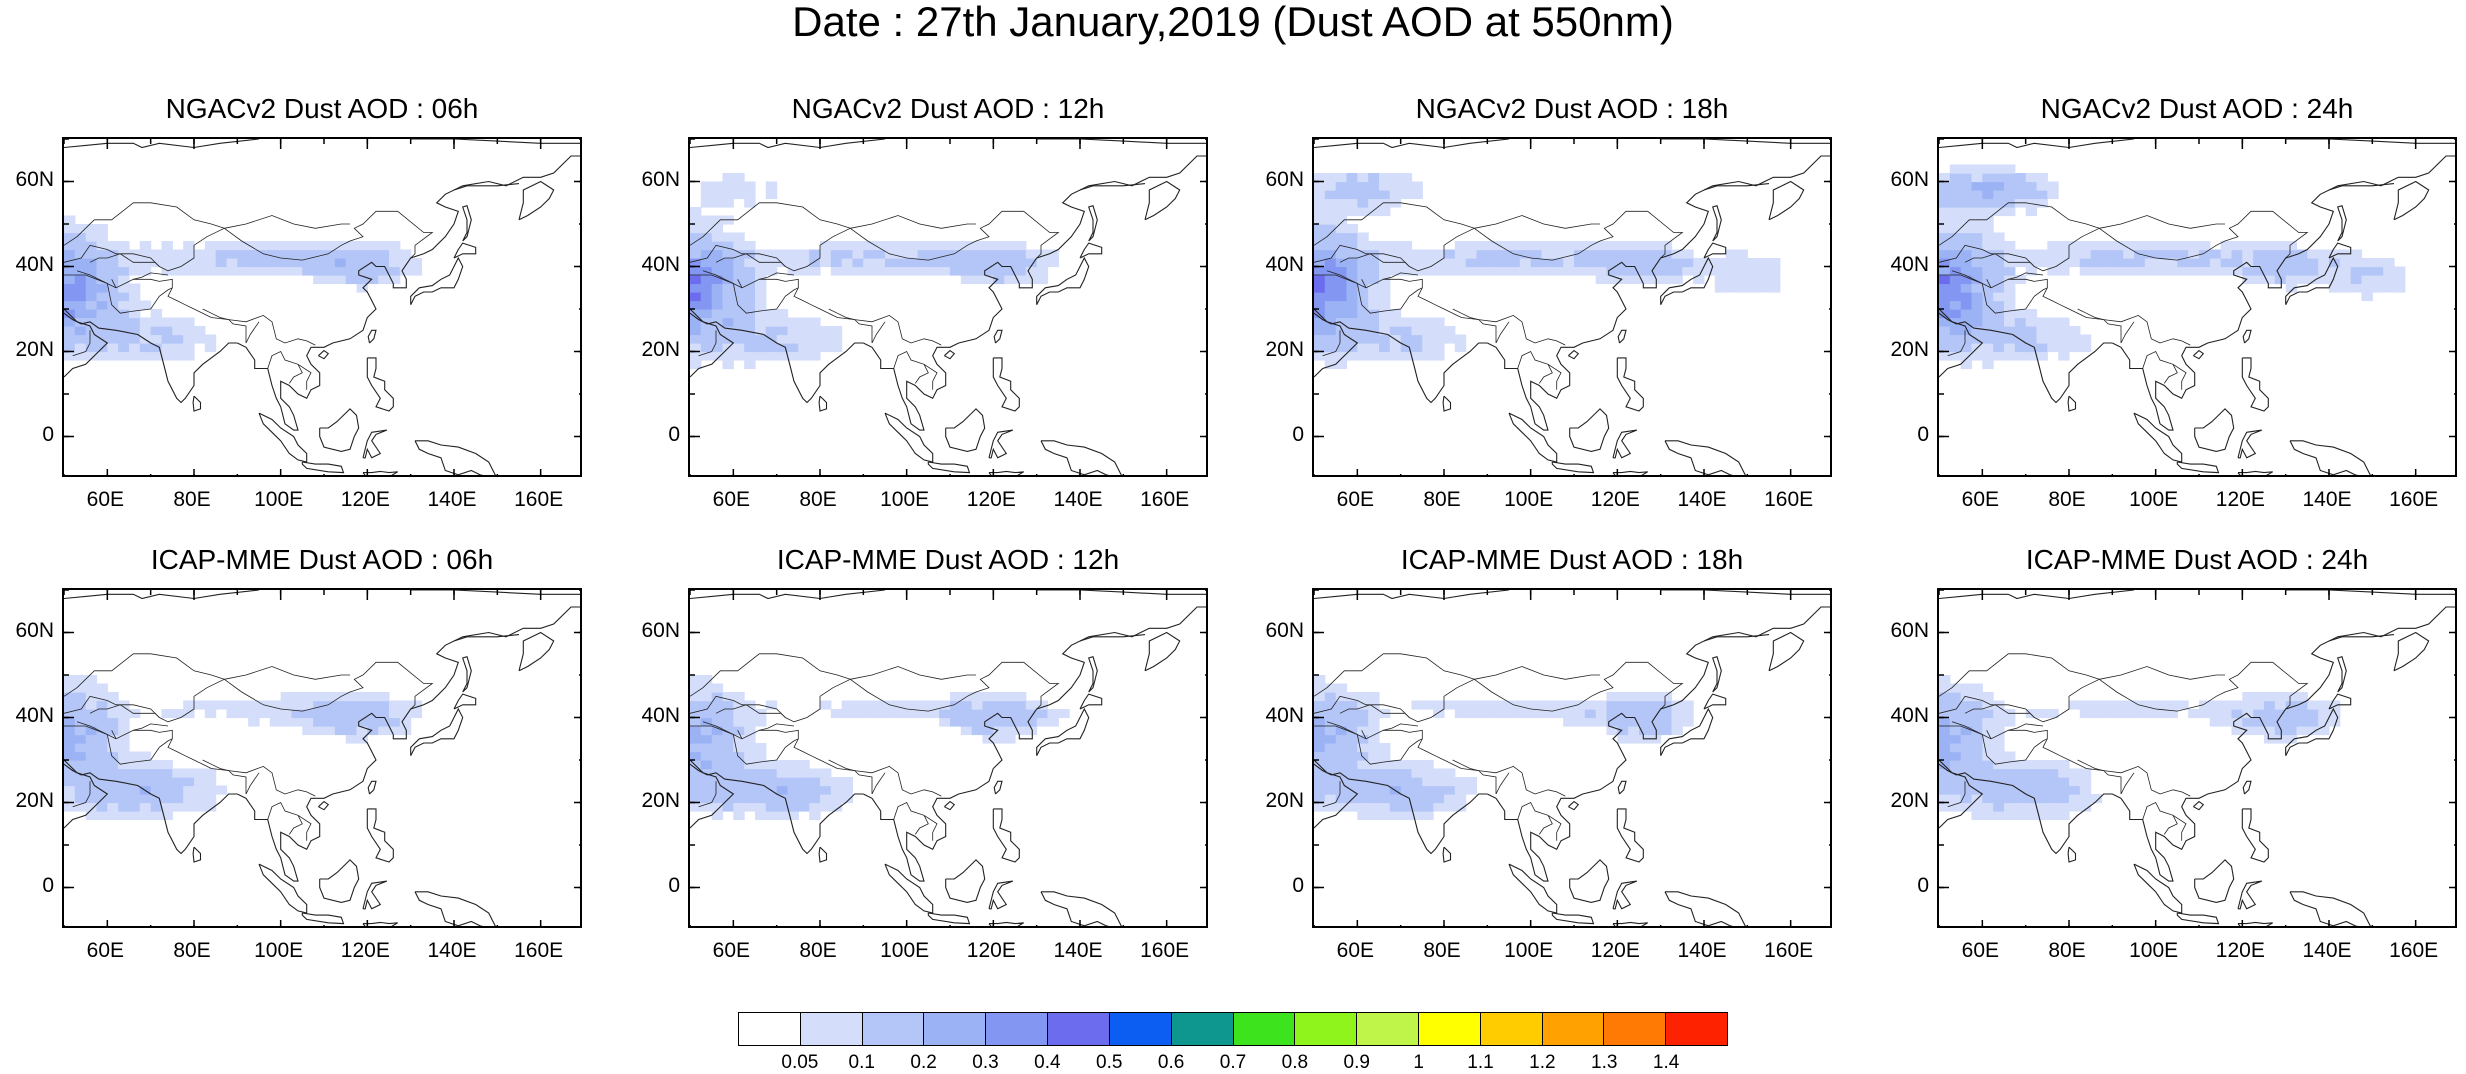  I want to click on lat-tick-label: 40N, so click(1909, 715).